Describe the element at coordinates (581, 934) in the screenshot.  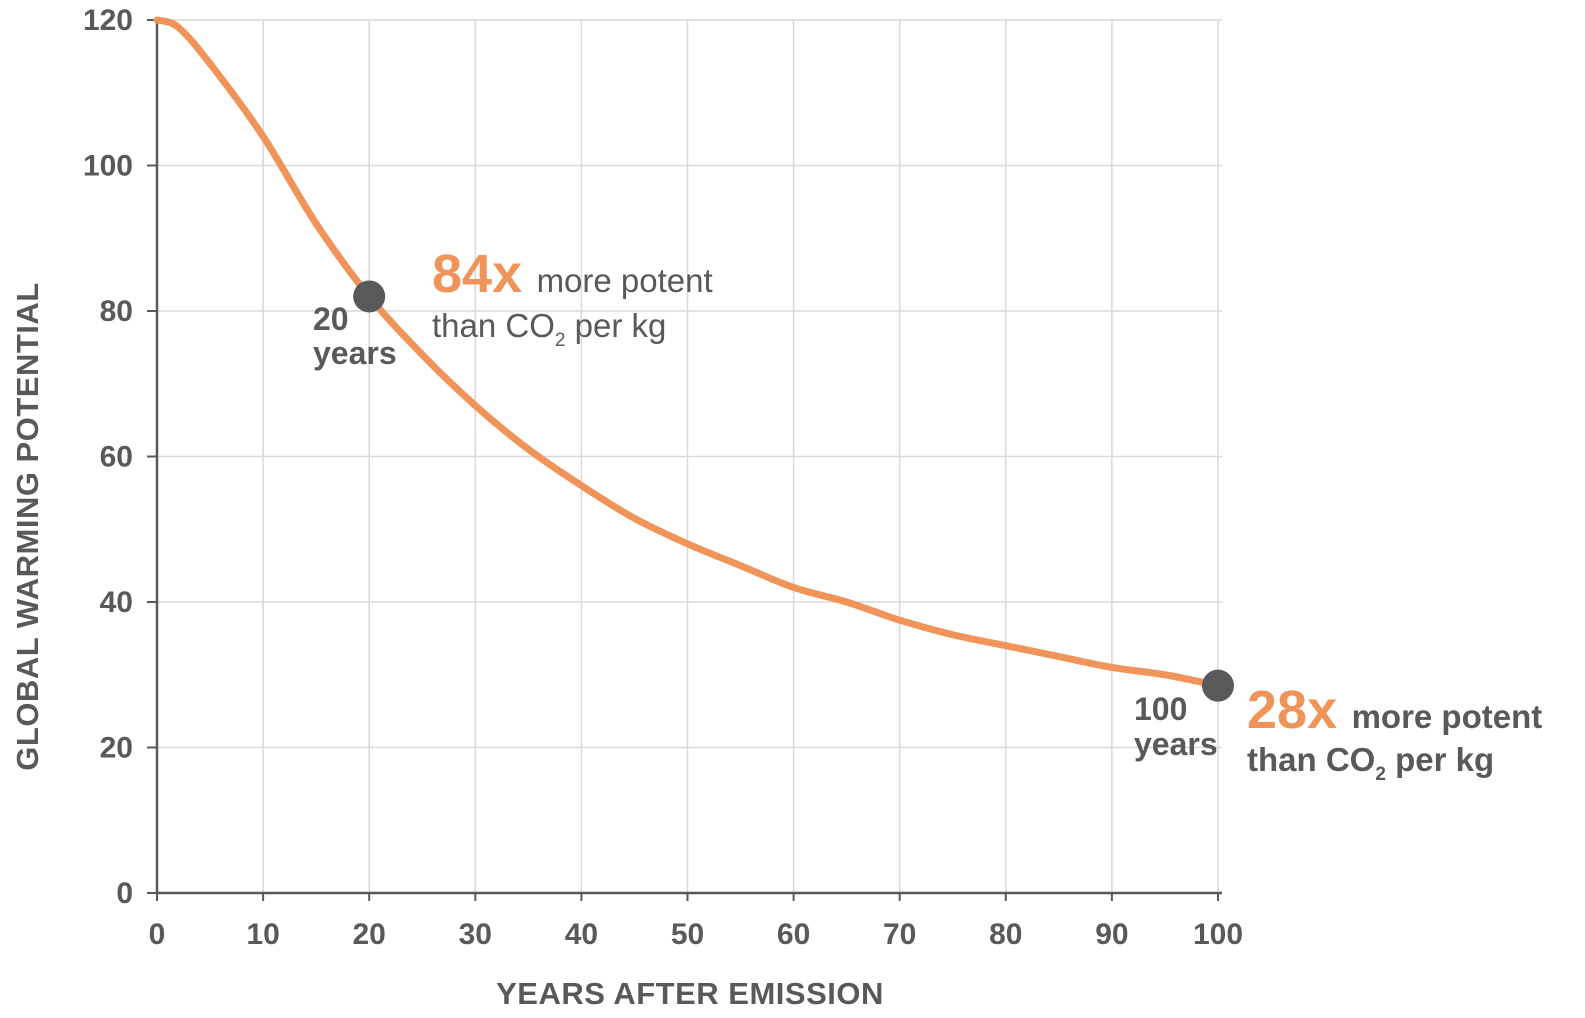
I see `x-tick-label-40: 40` at that location.